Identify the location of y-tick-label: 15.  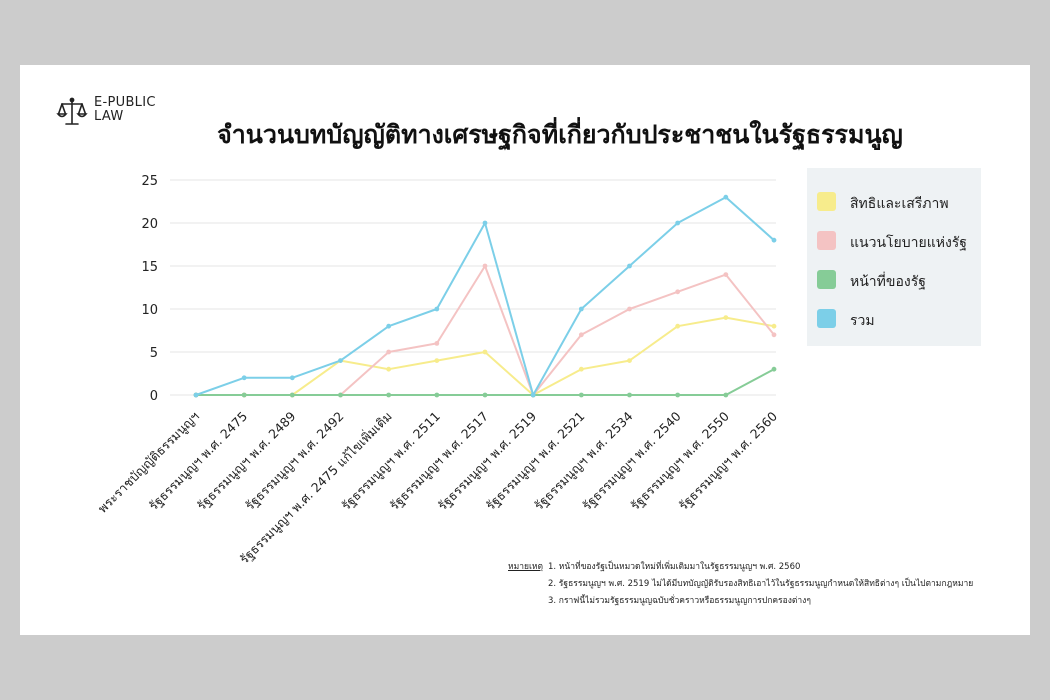
(149, 267).